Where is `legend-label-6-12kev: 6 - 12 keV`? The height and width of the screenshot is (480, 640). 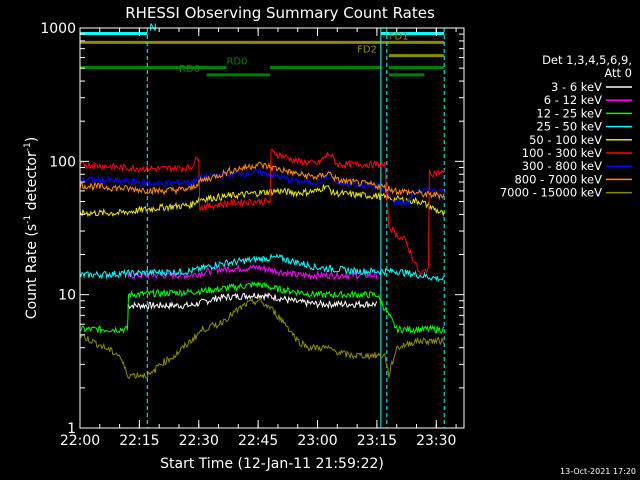 legend-label-6-12kev: 6 - 12 keV is located at coordinates (573, 100).